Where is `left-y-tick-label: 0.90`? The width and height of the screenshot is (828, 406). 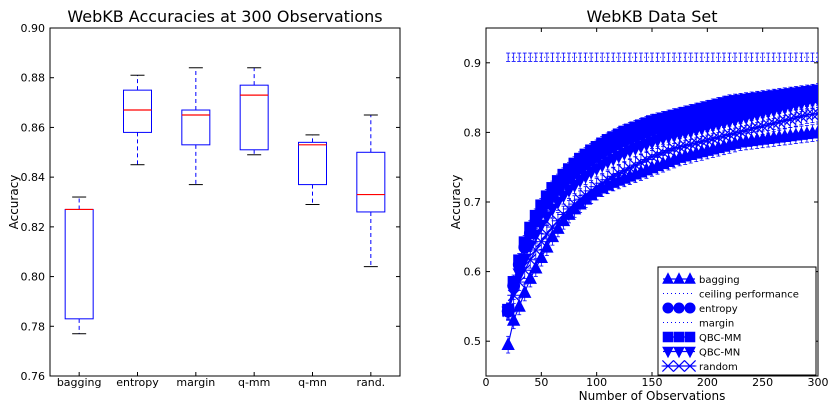 left-y-tick-label: 0.90 is located at coordinates (33, 28).